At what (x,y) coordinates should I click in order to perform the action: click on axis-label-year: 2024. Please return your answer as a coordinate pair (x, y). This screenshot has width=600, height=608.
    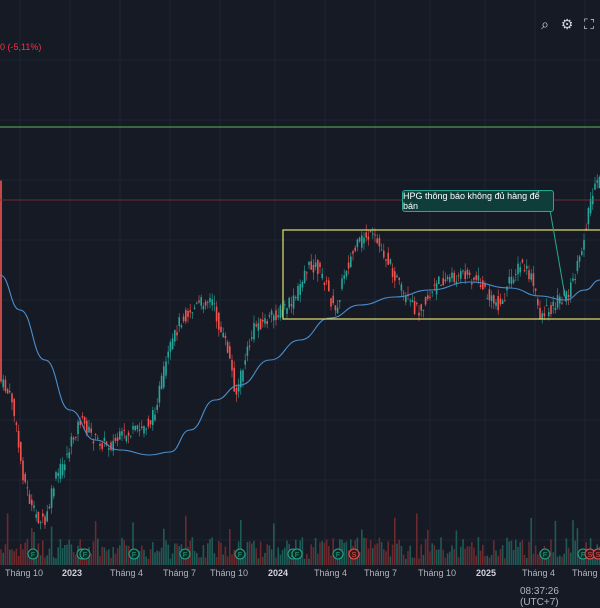
    Looking at the image, I should click on (278, 573).